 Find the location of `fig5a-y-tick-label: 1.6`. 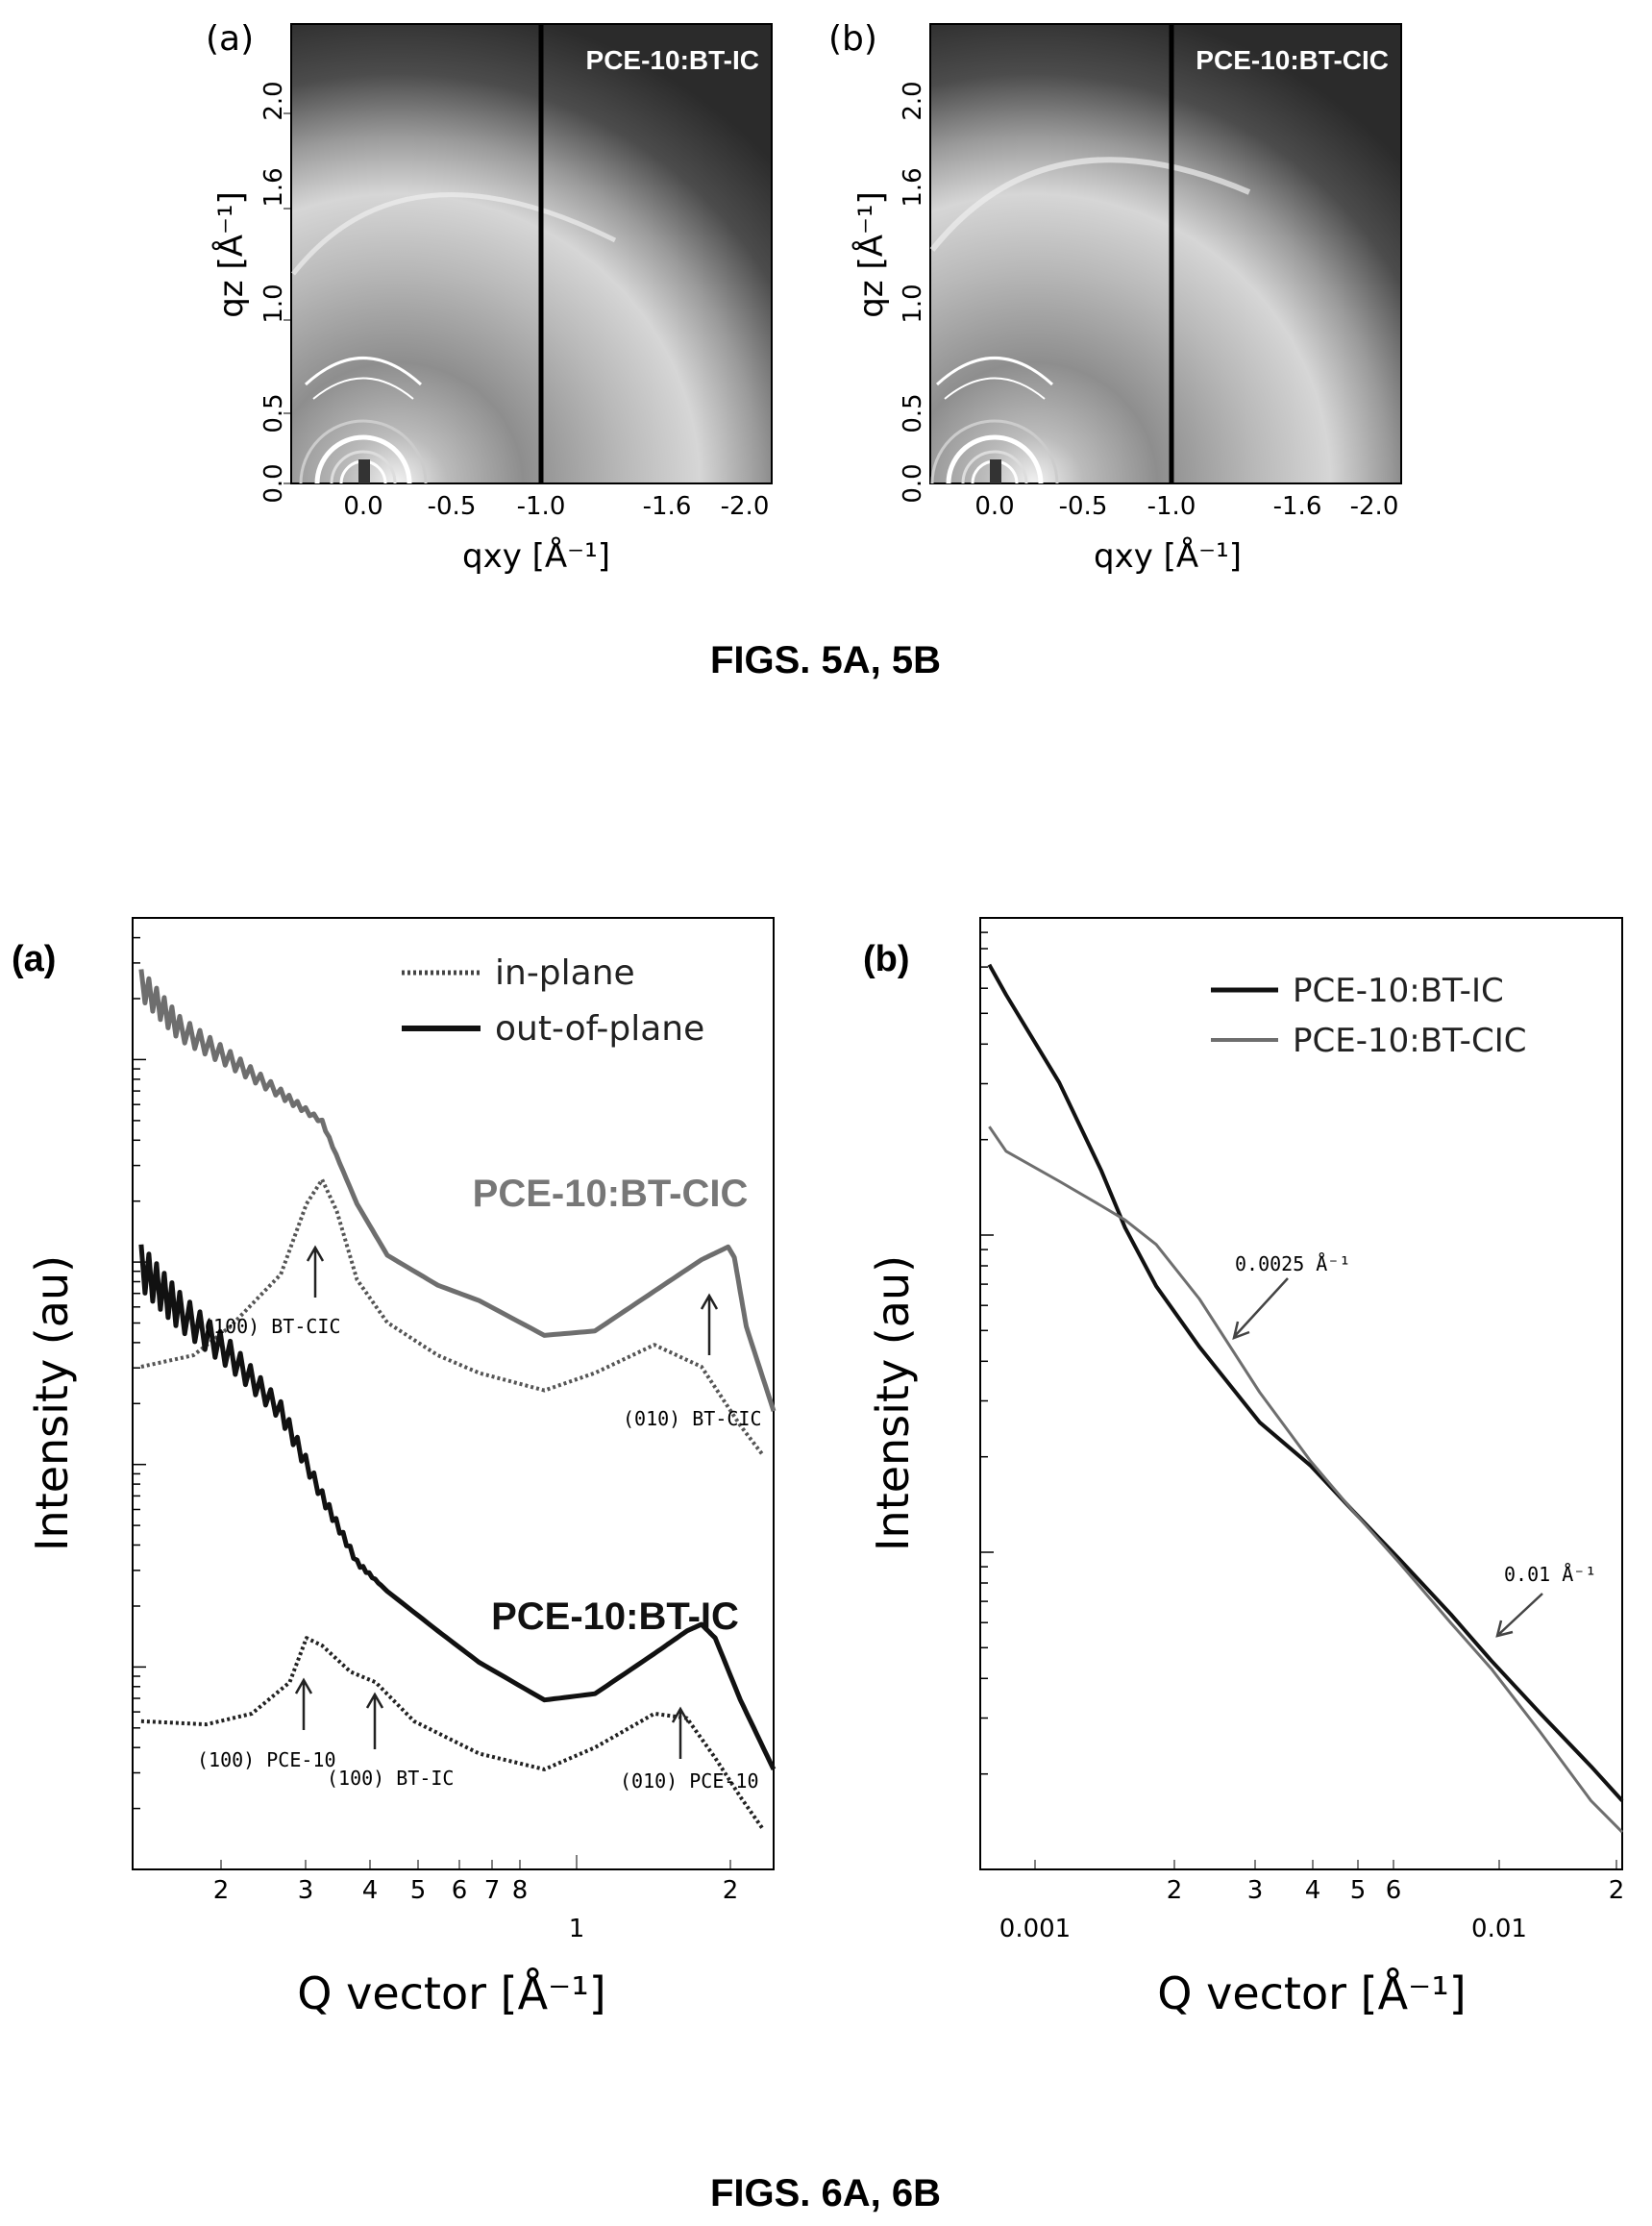

fig5a-y-tick-label: 1.6 is located at coordinates (273, 187).